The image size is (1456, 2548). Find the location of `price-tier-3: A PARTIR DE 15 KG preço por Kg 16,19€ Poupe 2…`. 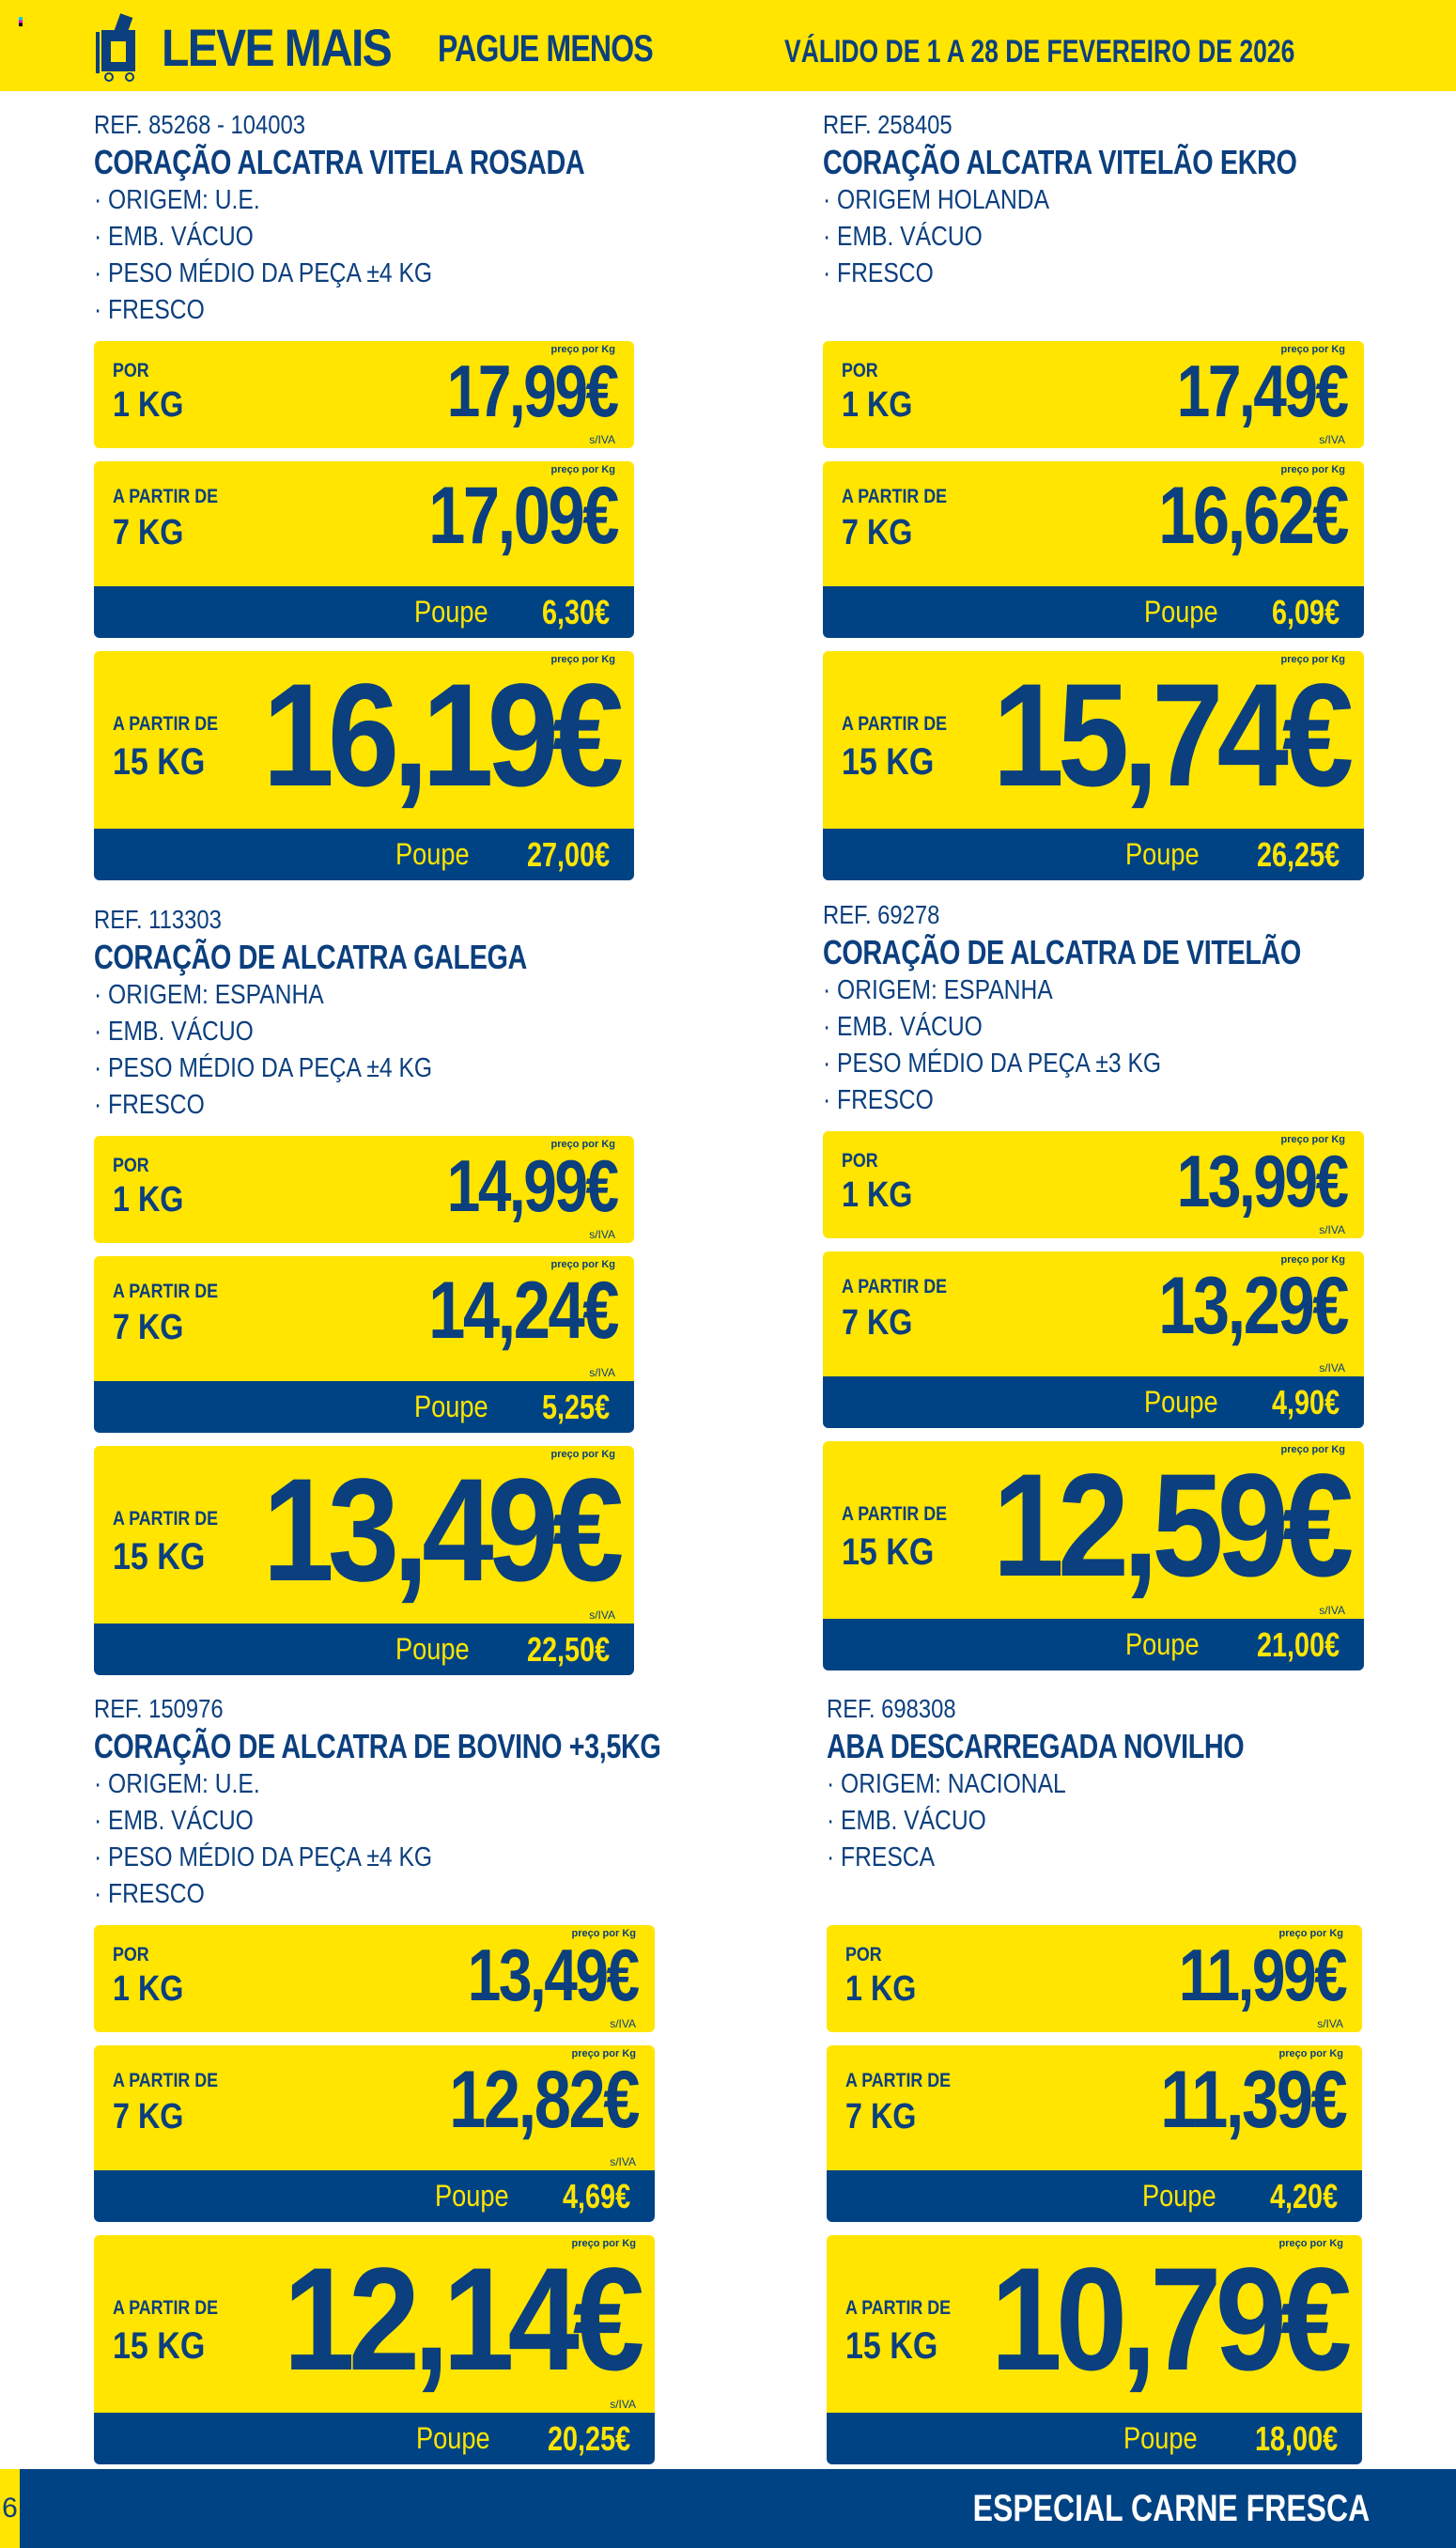

price-tier-3: A PARTIR DE 15 KG preço por Kg 16,19€ Poupe 2… is located at coordinates (364, 766).